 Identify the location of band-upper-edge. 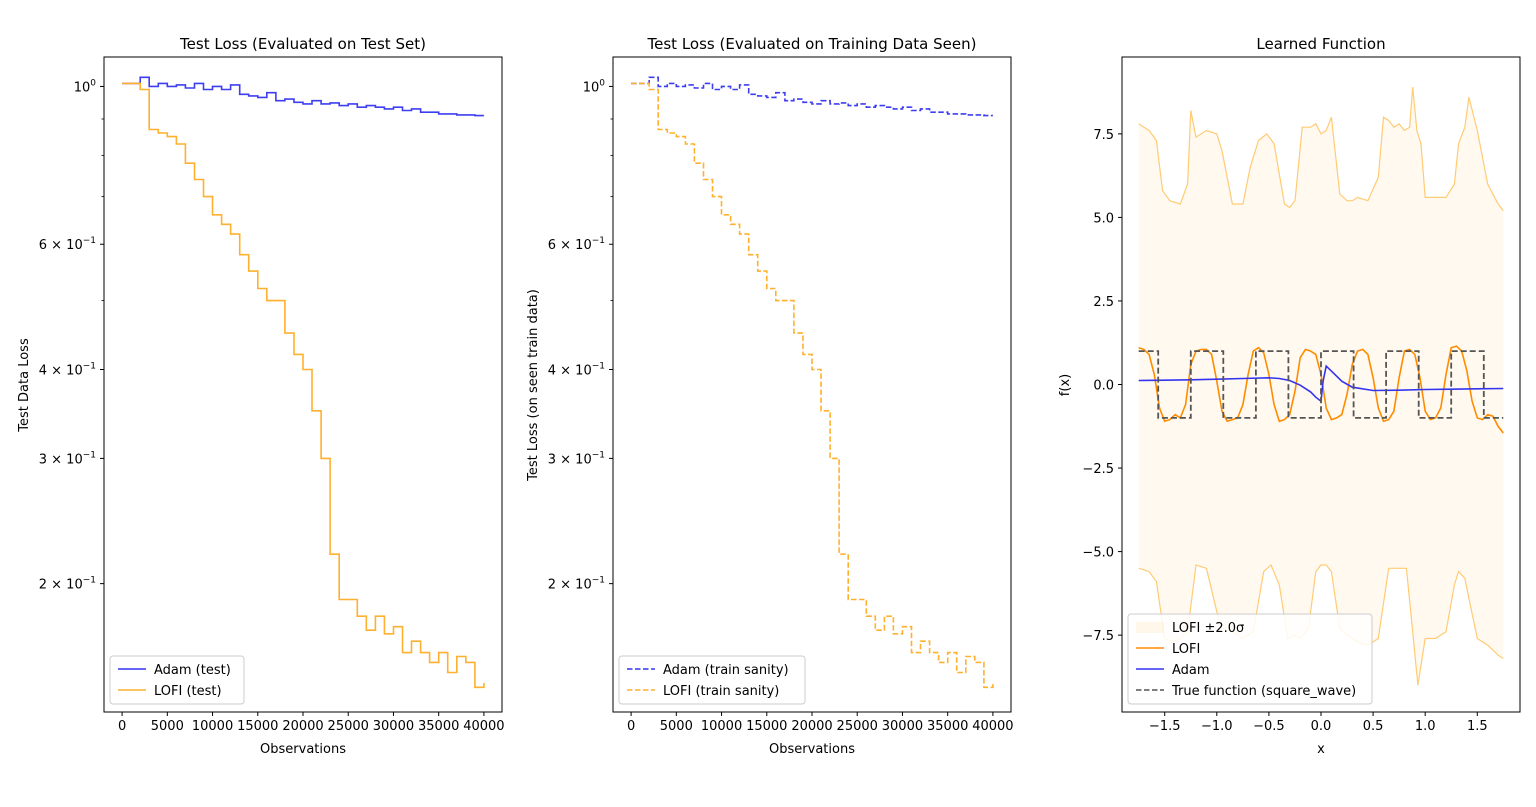
(1321, 149).